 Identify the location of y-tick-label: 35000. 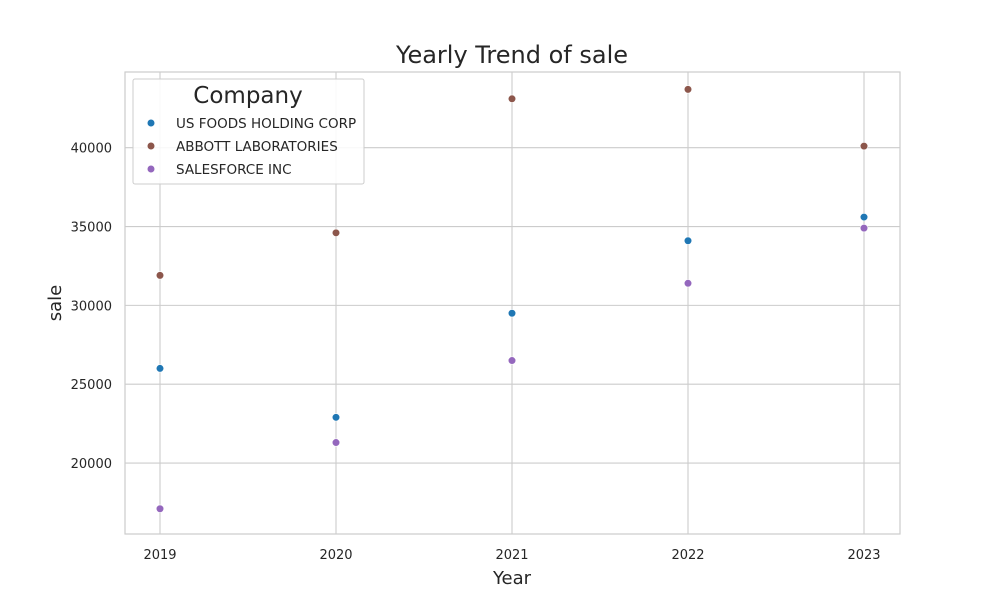
(91, 228).